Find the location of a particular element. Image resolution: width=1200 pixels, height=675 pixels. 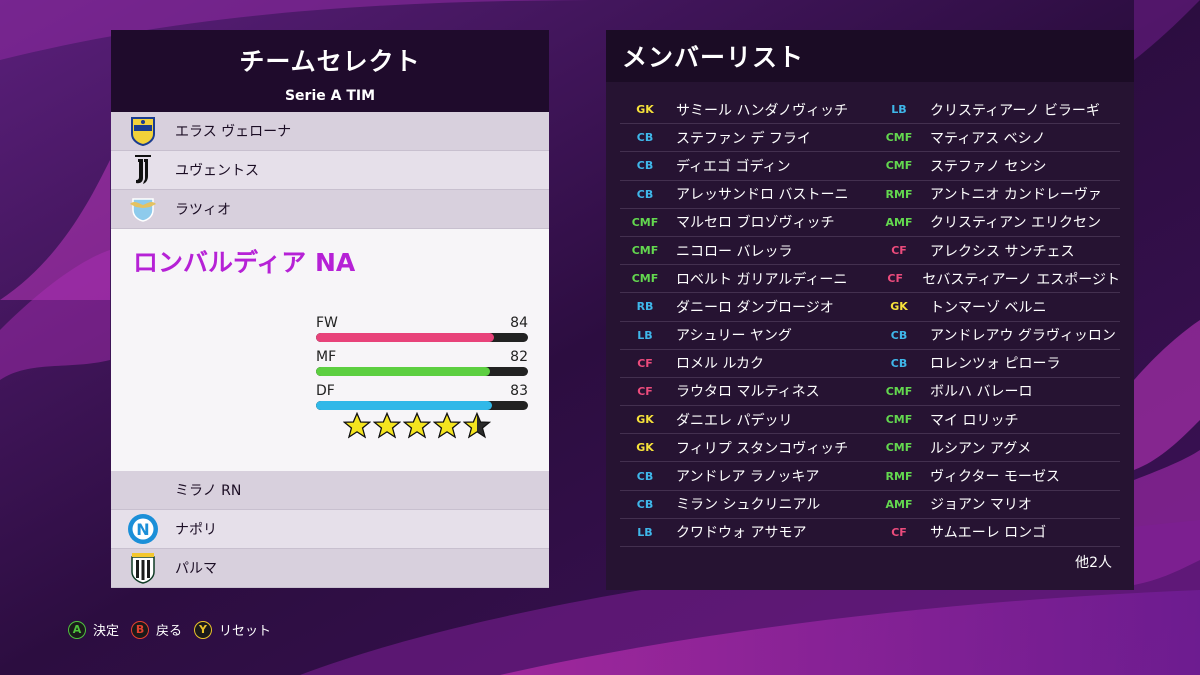

player-row: RMF アントニオ カンドレーヴァ is located at coordinates (997, 195).